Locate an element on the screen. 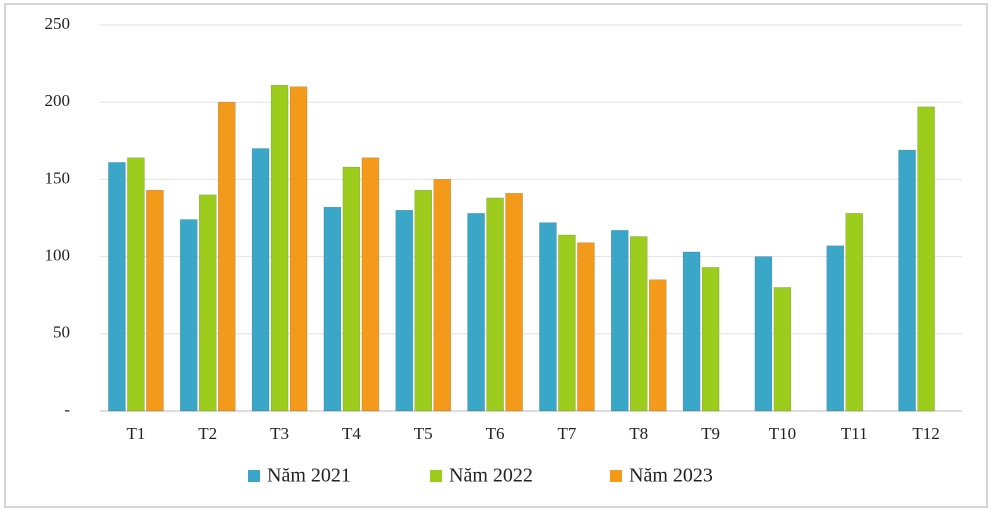 This screenshot has width=996, height=514. y-tick-label: 200 is located at coordinates (58, 100).